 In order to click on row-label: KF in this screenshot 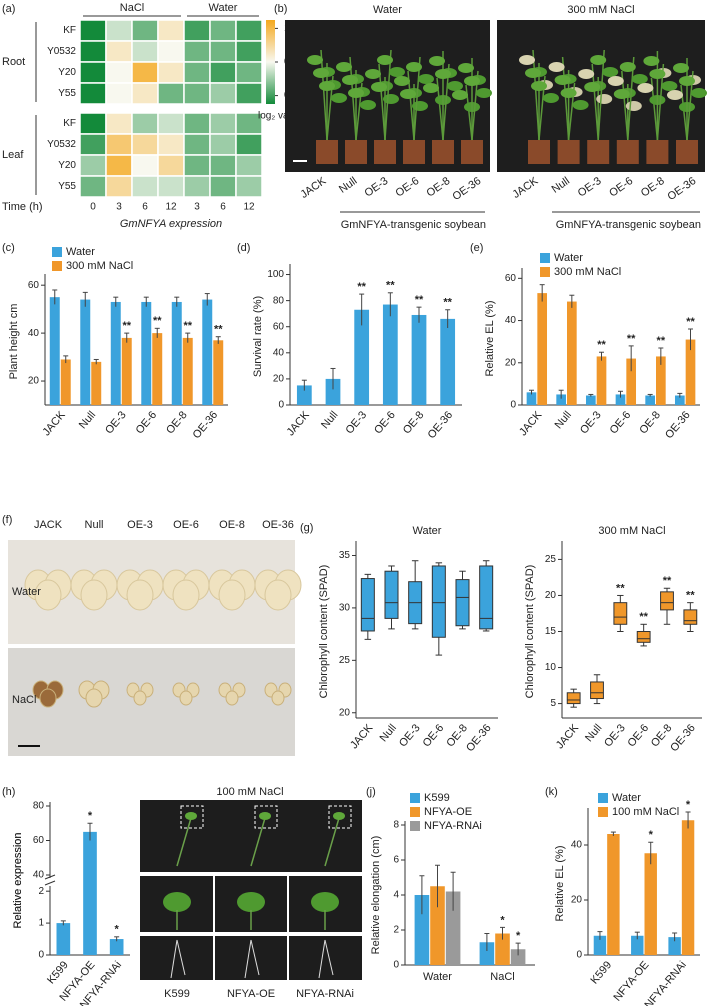, I will do `click(69, 123)`.